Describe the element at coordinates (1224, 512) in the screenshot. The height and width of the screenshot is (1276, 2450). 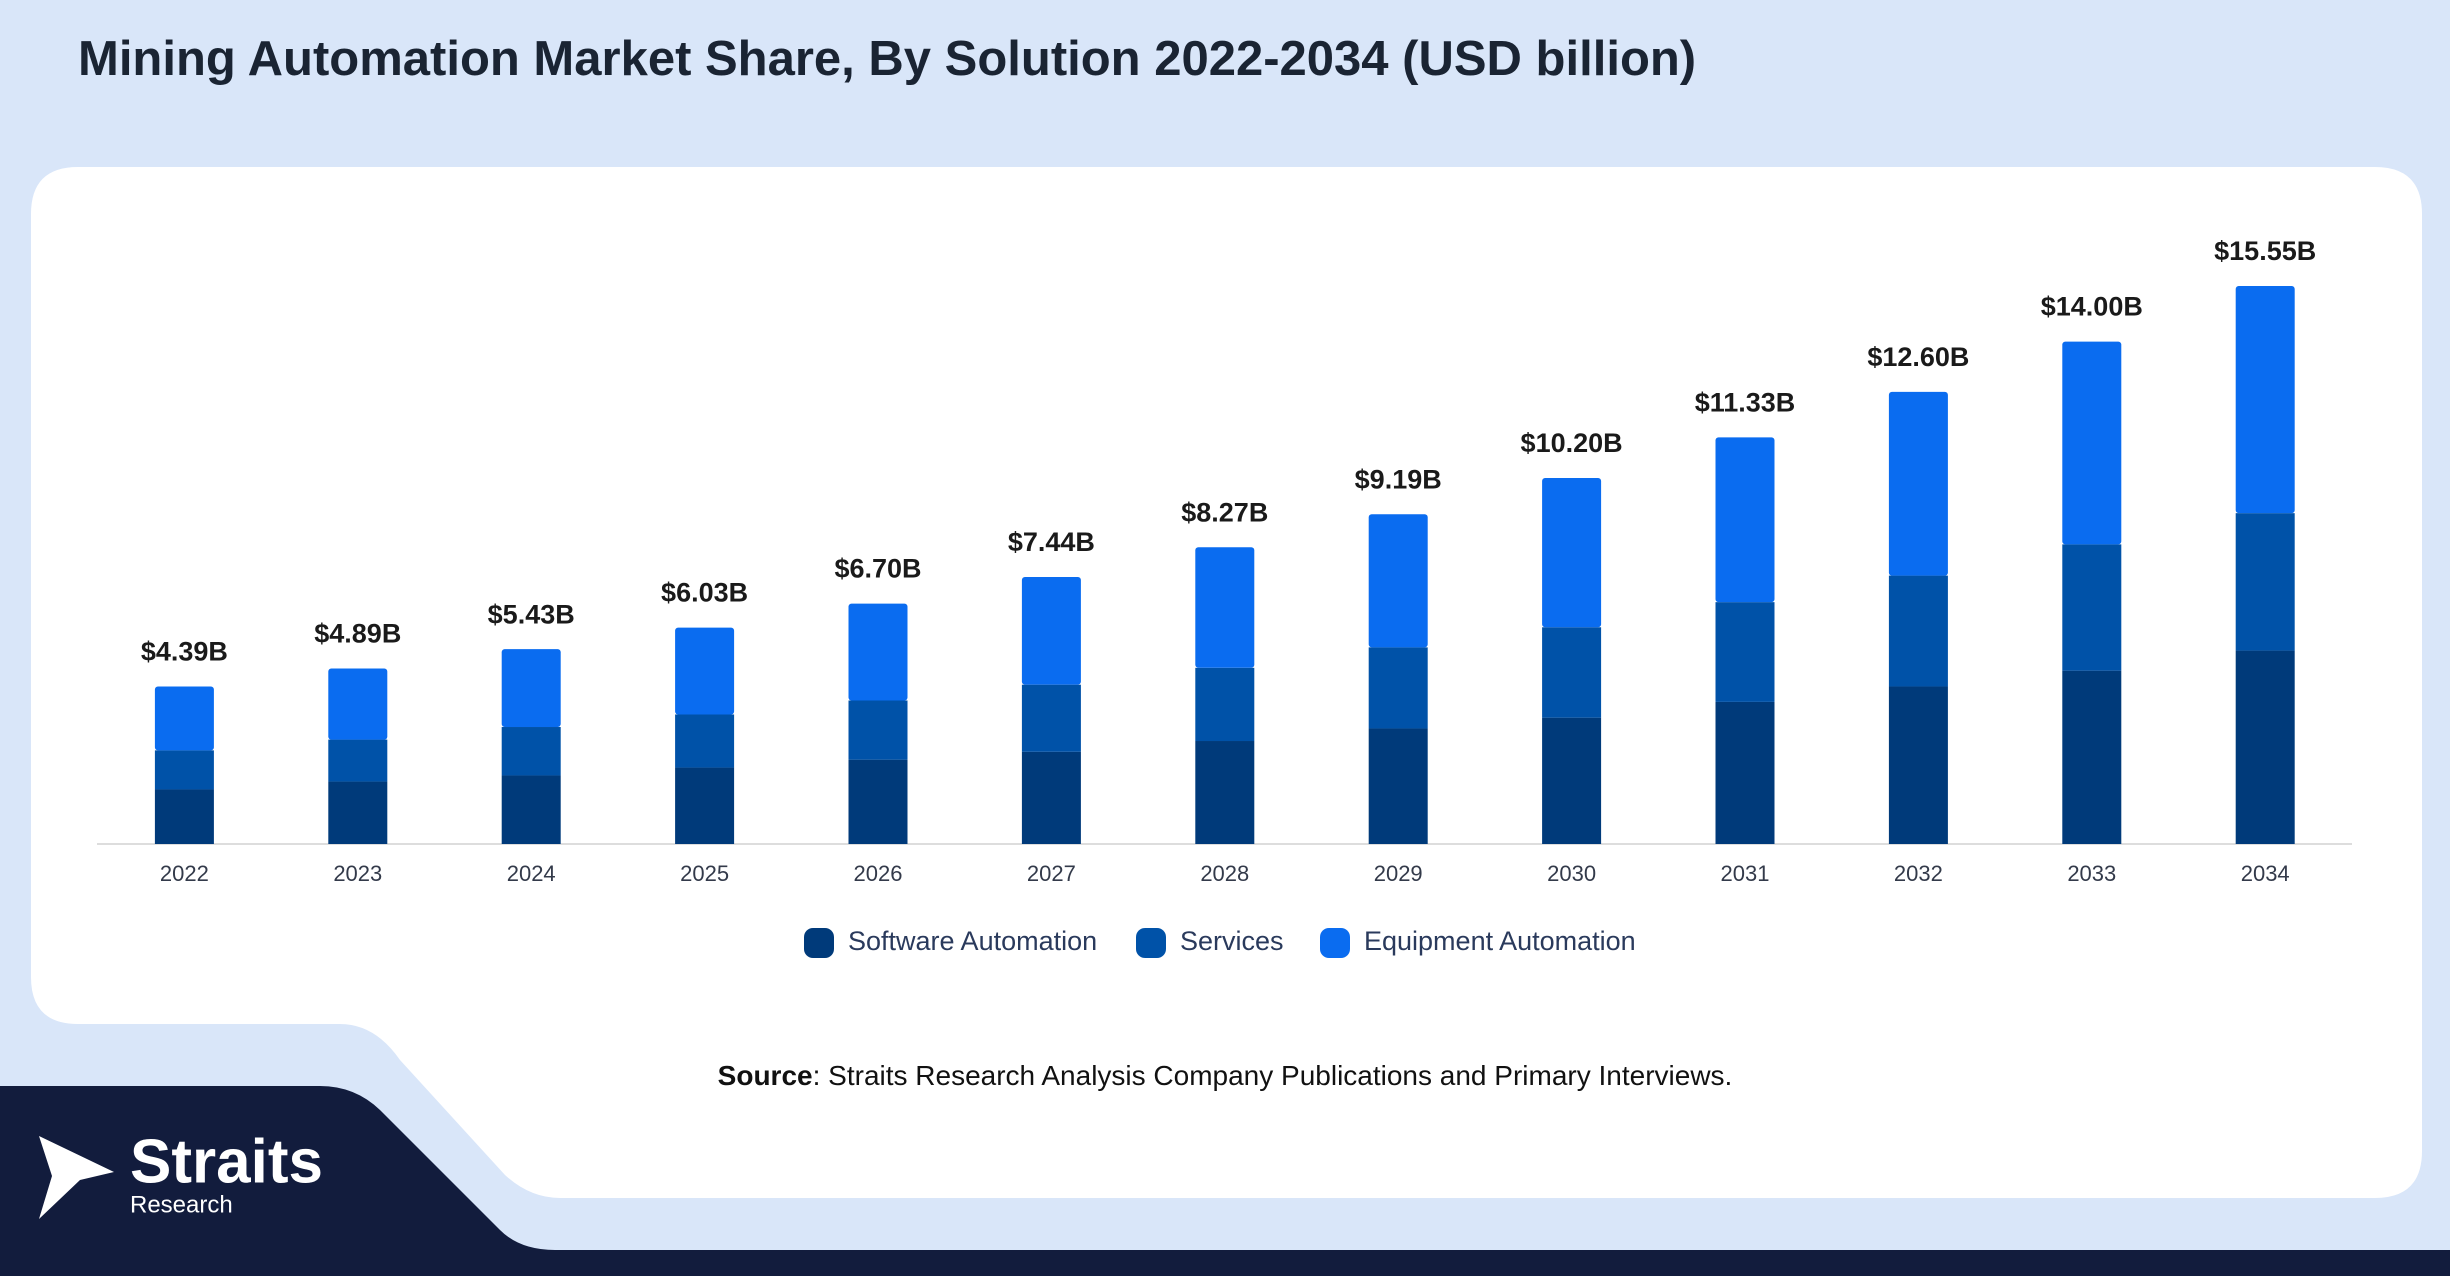
I see `total-label: $8.27B` at that location.